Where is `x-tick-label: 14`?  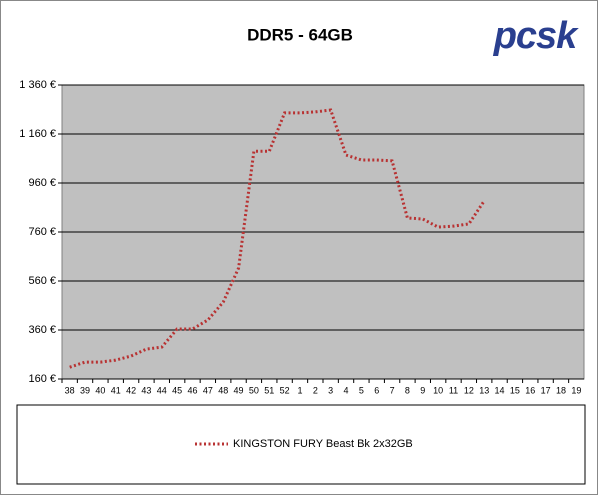 x-tick-label: 14 is located at coordinates (500, 390).